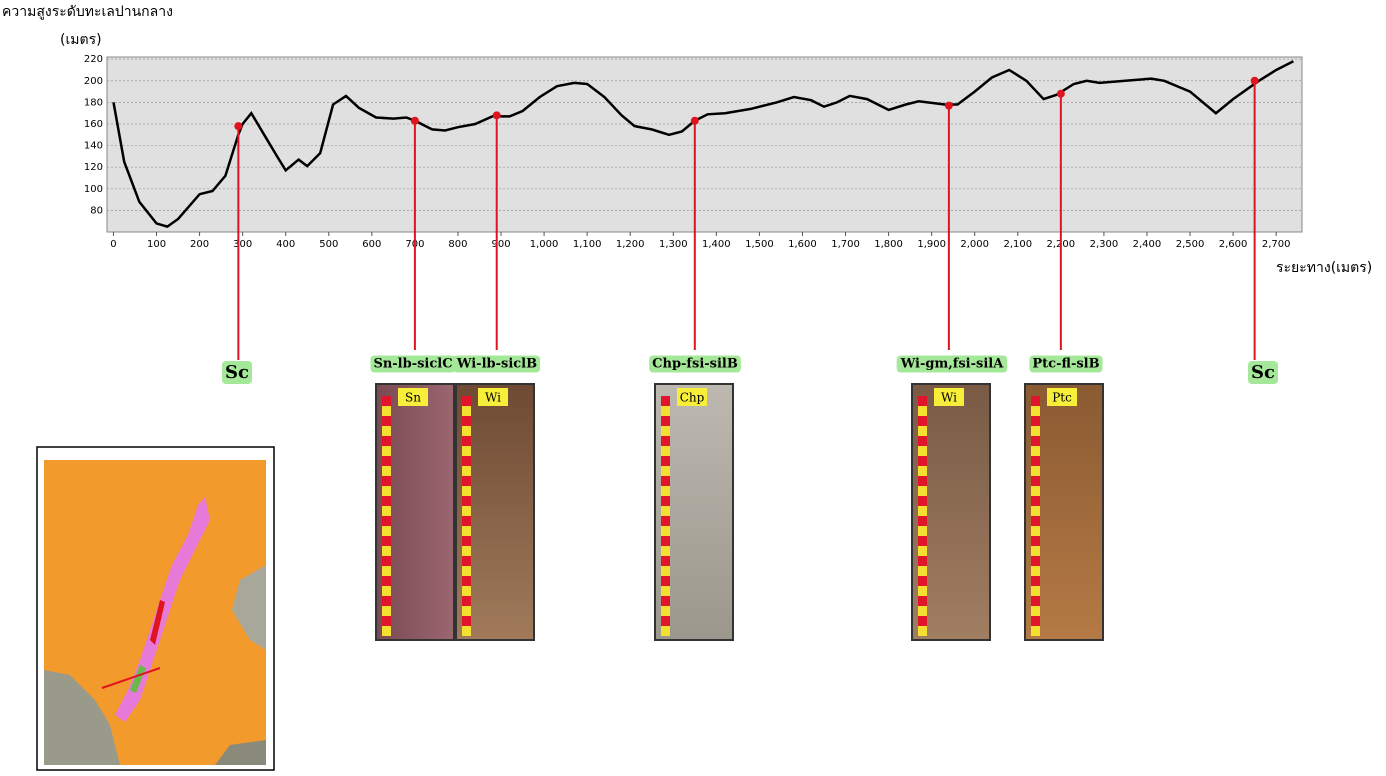 The image size is (1386, 776). Describe the element at coordinates (1233, 244) in the screenshot. I see `x-tick-label: 2,600` at that location.